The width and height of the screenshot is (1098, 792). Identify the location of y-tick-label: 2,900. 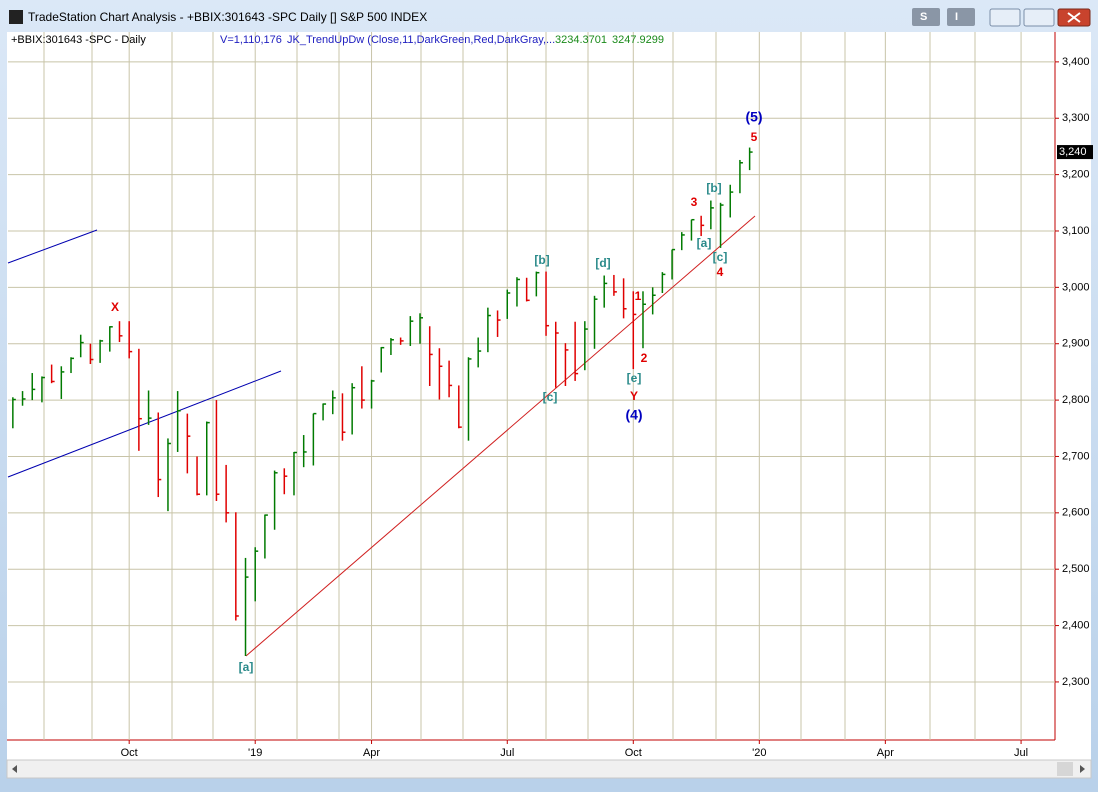
(1076, 344).